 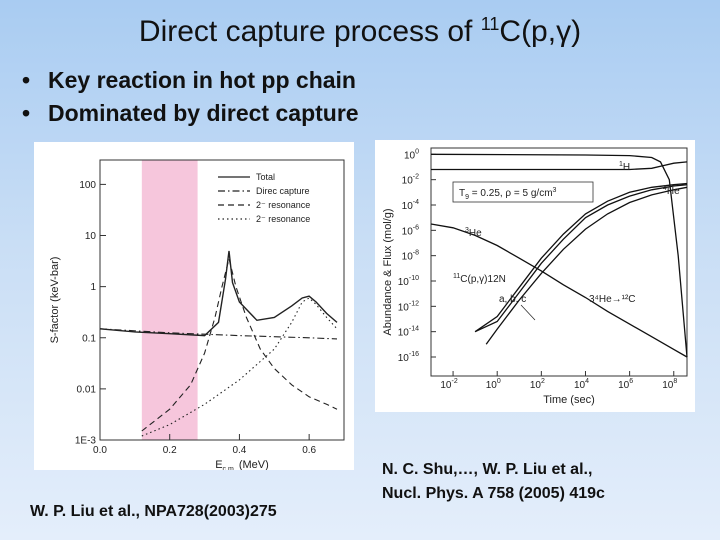 What do you see at coordinates (410, 230) in the screenshot?
I see `y-tick-label: 10⁻⁶` at bounding box center [410, 230].